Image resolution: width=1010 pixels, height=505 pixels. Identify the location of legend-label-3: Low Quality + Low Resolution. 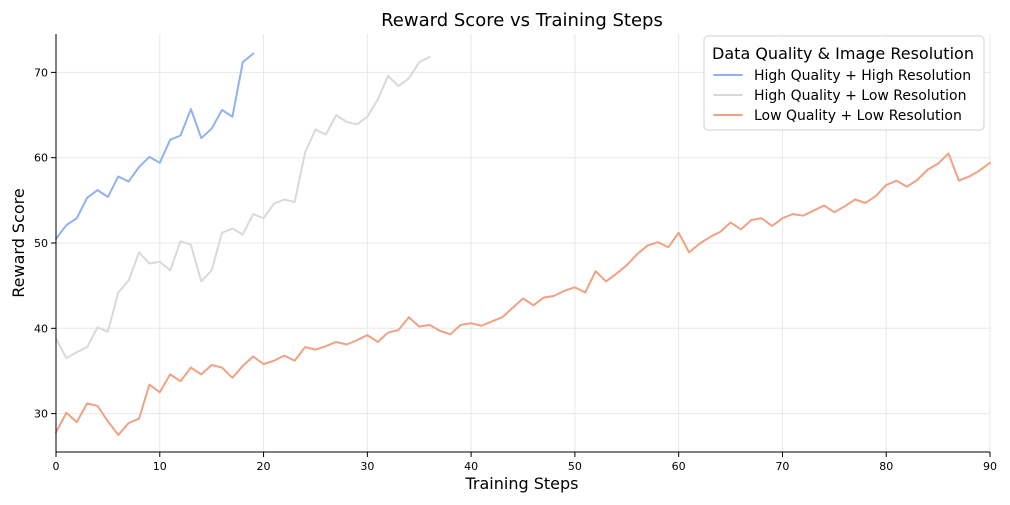
(858, 116).